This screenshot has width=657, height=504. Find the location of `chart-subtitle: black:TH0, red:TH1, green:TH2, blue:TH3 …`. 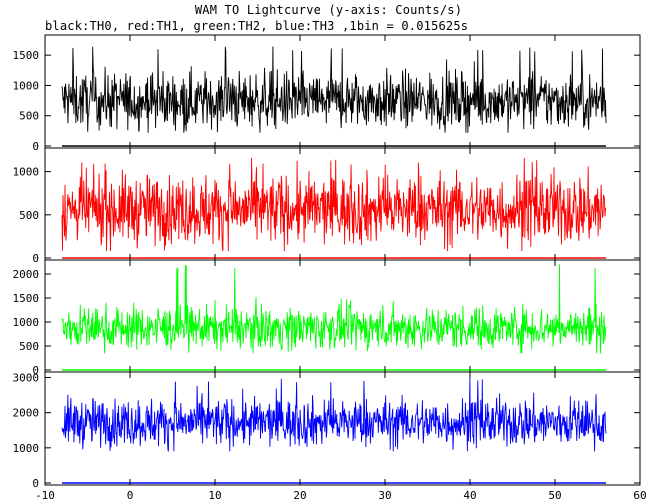

chart-subtitle: black:TH0, red:TH1, green:TH2, blue:TH3 … is located at coordinates (257, 26).